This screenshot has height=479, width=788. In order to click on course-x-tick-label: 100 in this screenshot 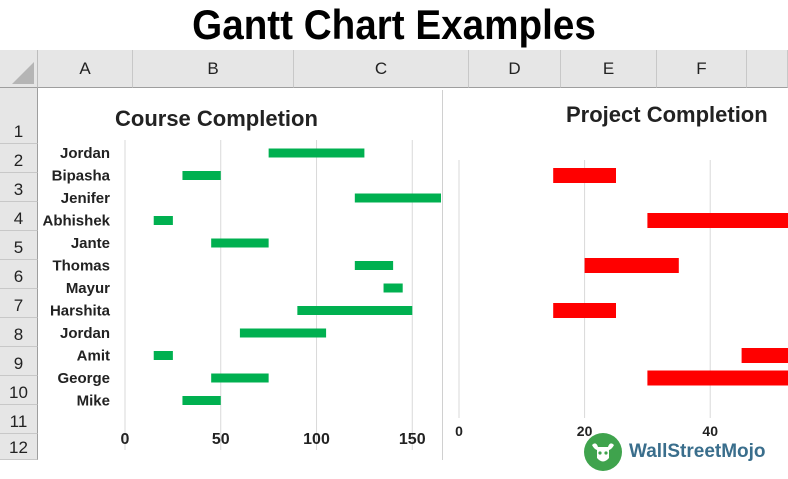, I will do `click(316, 439)`.